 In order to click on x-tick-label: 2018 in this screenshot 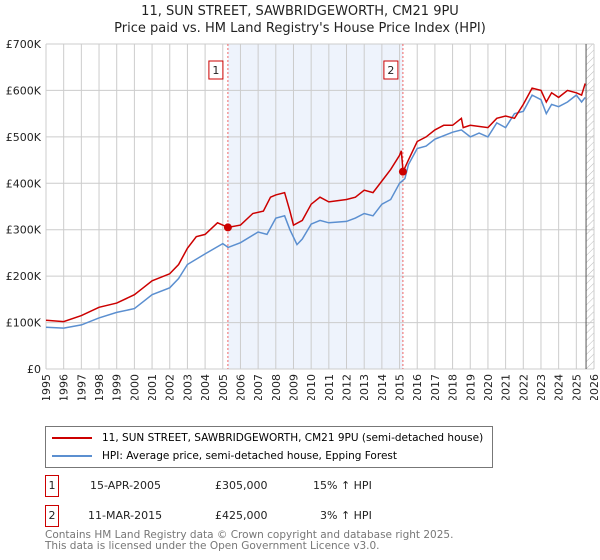, I will do `click(453, 387)`.